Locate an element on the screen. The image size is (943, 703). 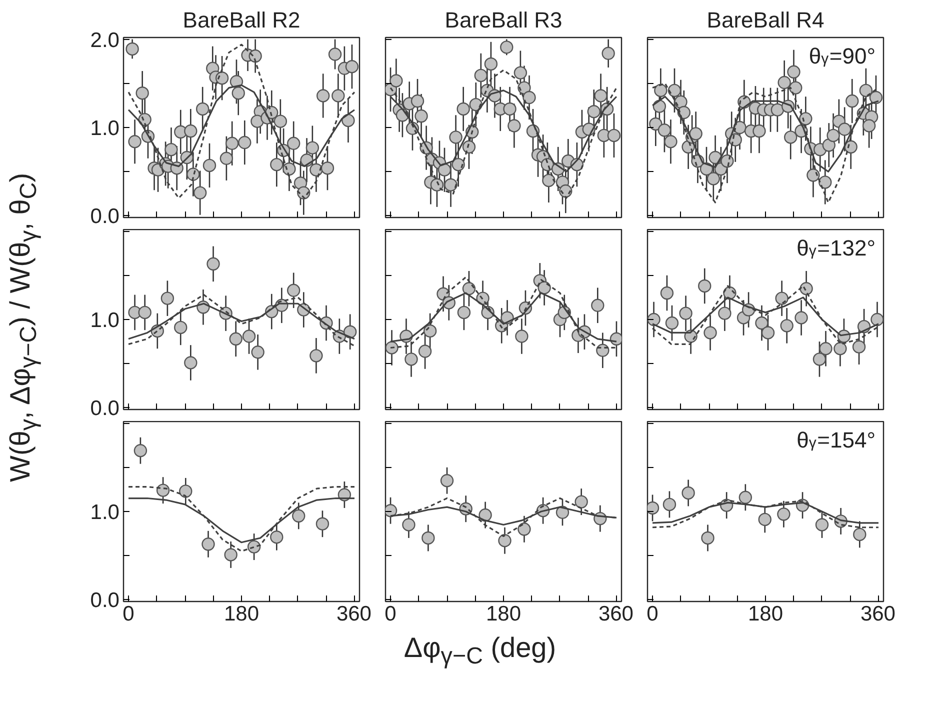
chart-title: BareBall R4 is located at coordinates (765, 20).